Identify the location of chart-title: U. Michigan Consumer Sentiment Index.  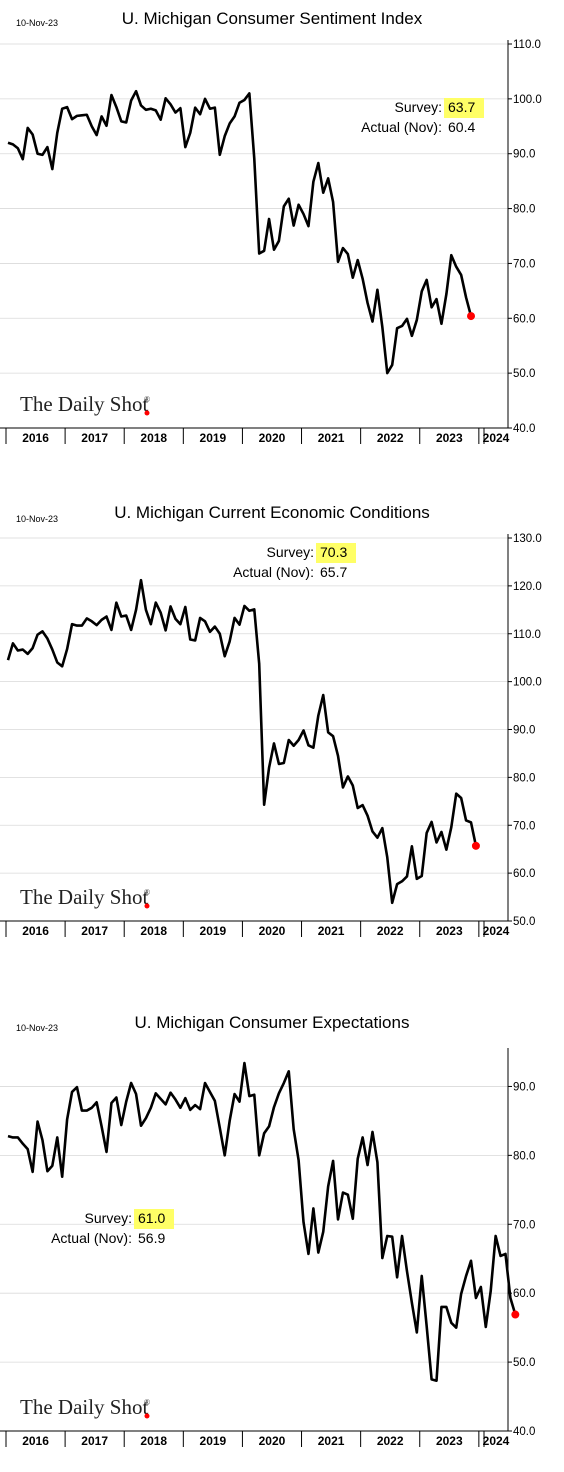
(272, 18).